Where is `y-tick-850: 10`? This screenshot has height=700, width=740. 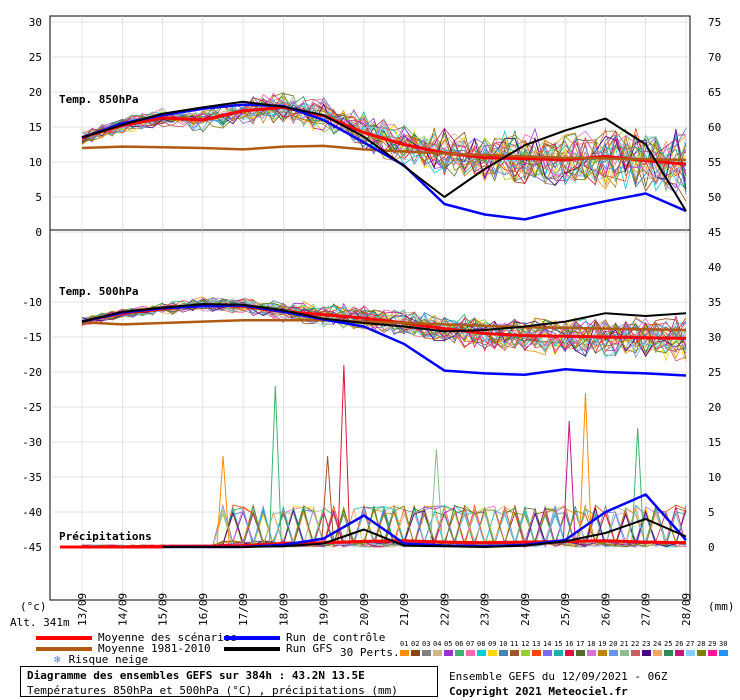 y-tick-850: 10 is located at coordinates (35, 162).